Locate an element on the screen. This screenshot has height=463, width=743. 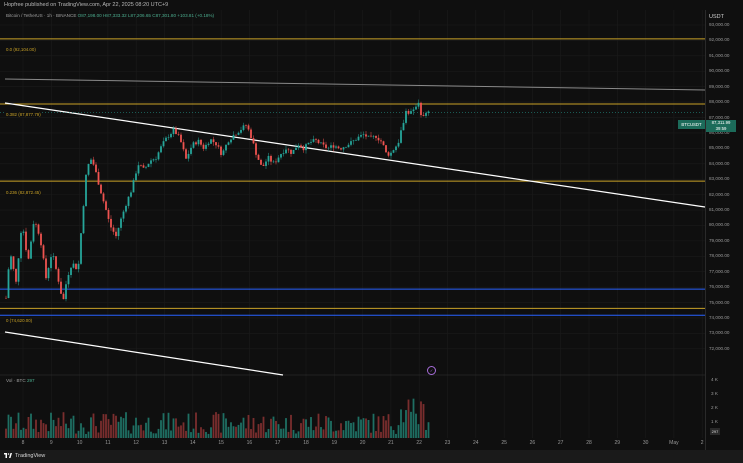
price-axis-label: 84,000.00 is located at coordinates (719, 163).